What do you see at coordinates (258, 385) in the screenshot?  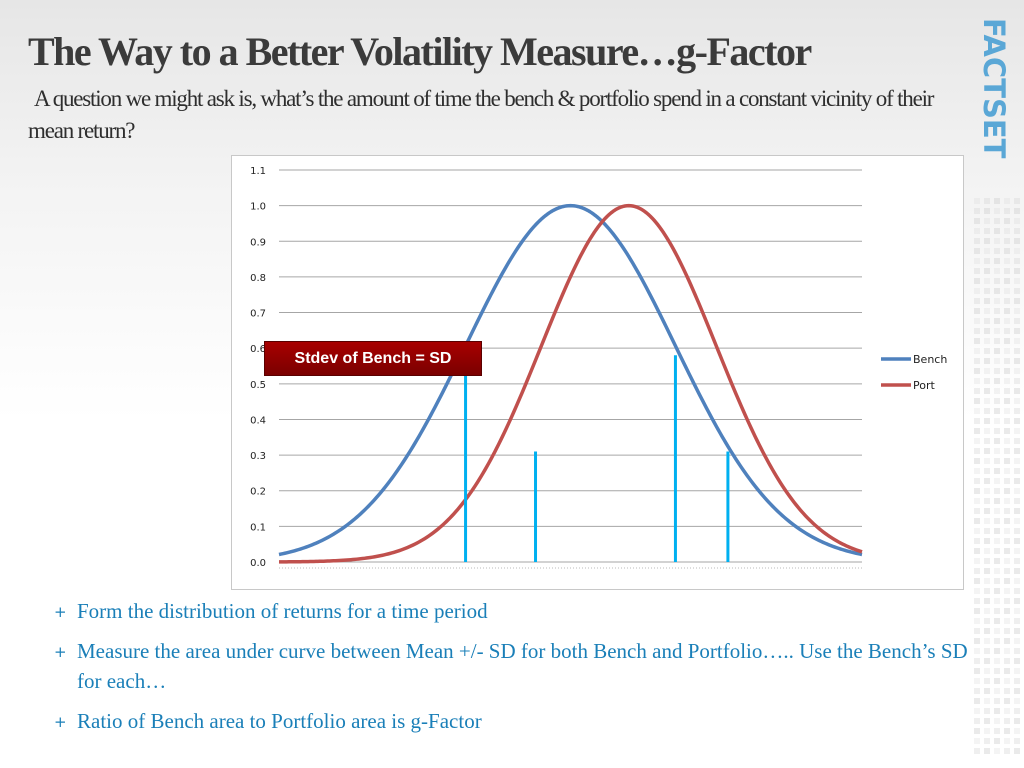 I see `y-tick-label: 0.5` at bounding box center [258, 385].